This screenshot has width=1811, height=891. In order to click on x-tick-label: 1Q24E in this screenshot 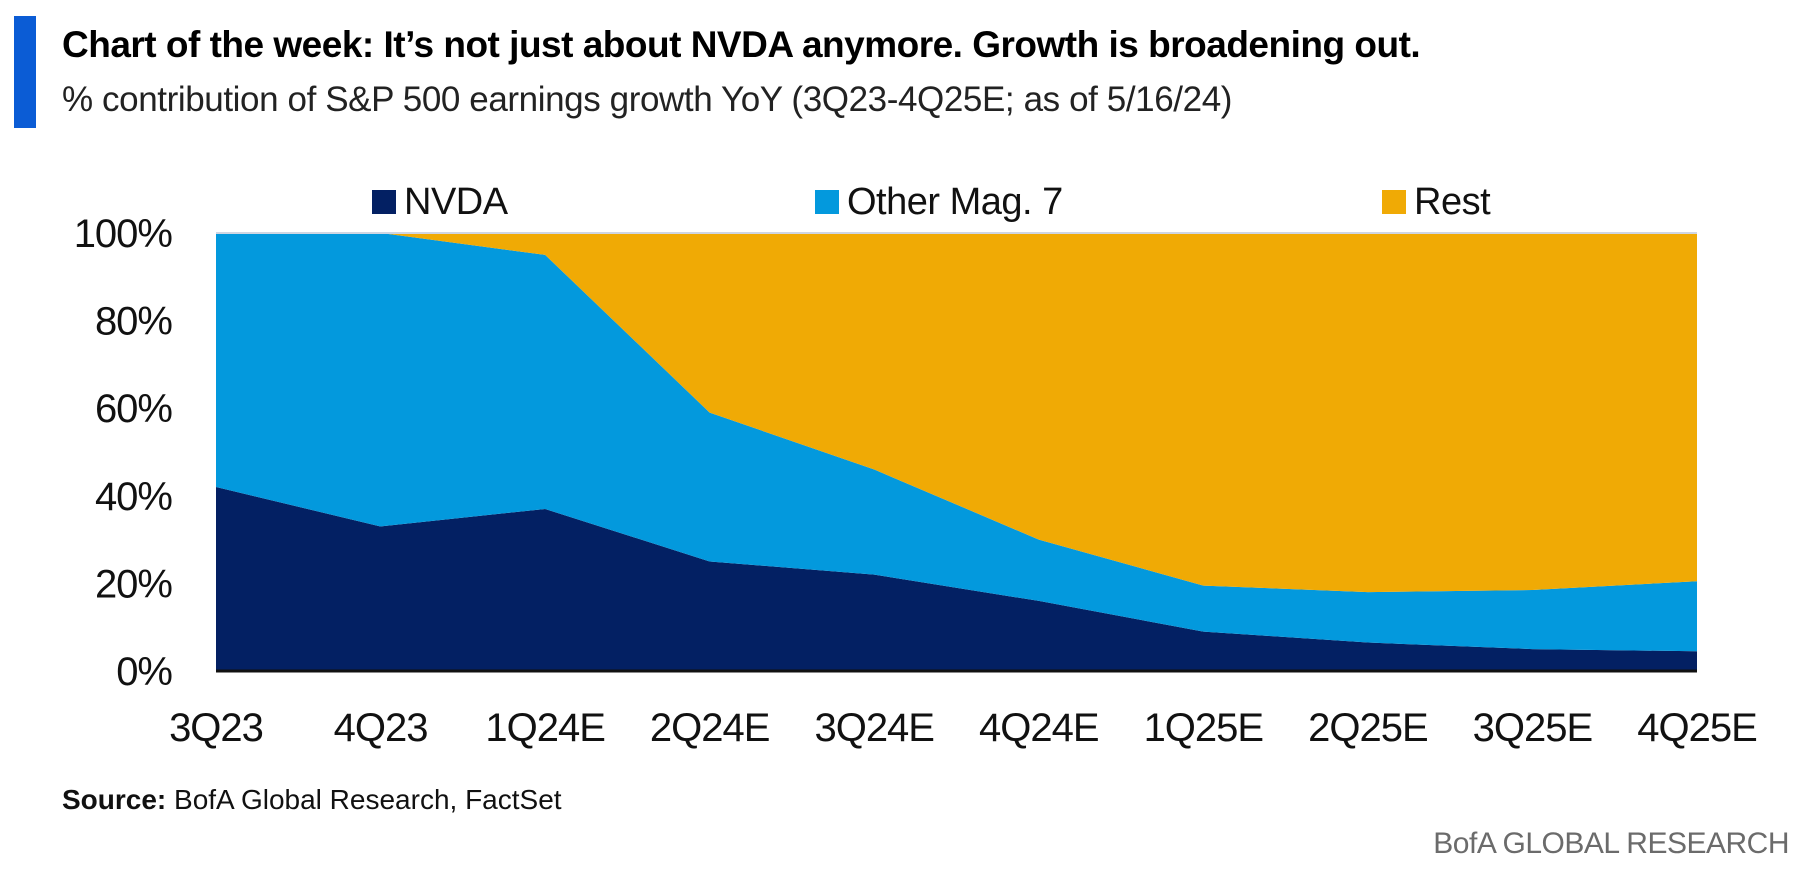, I will do `click(545, 728)`.